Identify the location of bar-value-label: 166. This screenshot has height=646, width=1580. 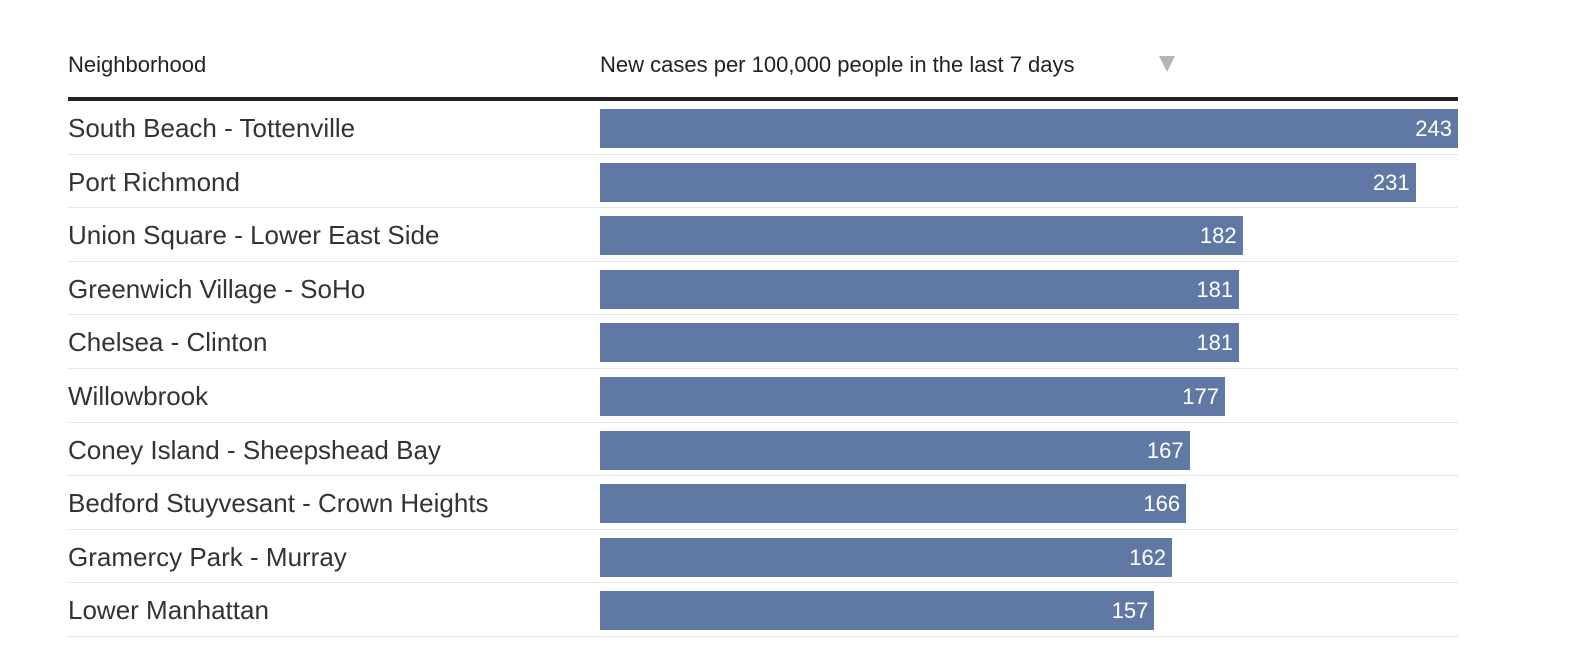
(1162, 504).